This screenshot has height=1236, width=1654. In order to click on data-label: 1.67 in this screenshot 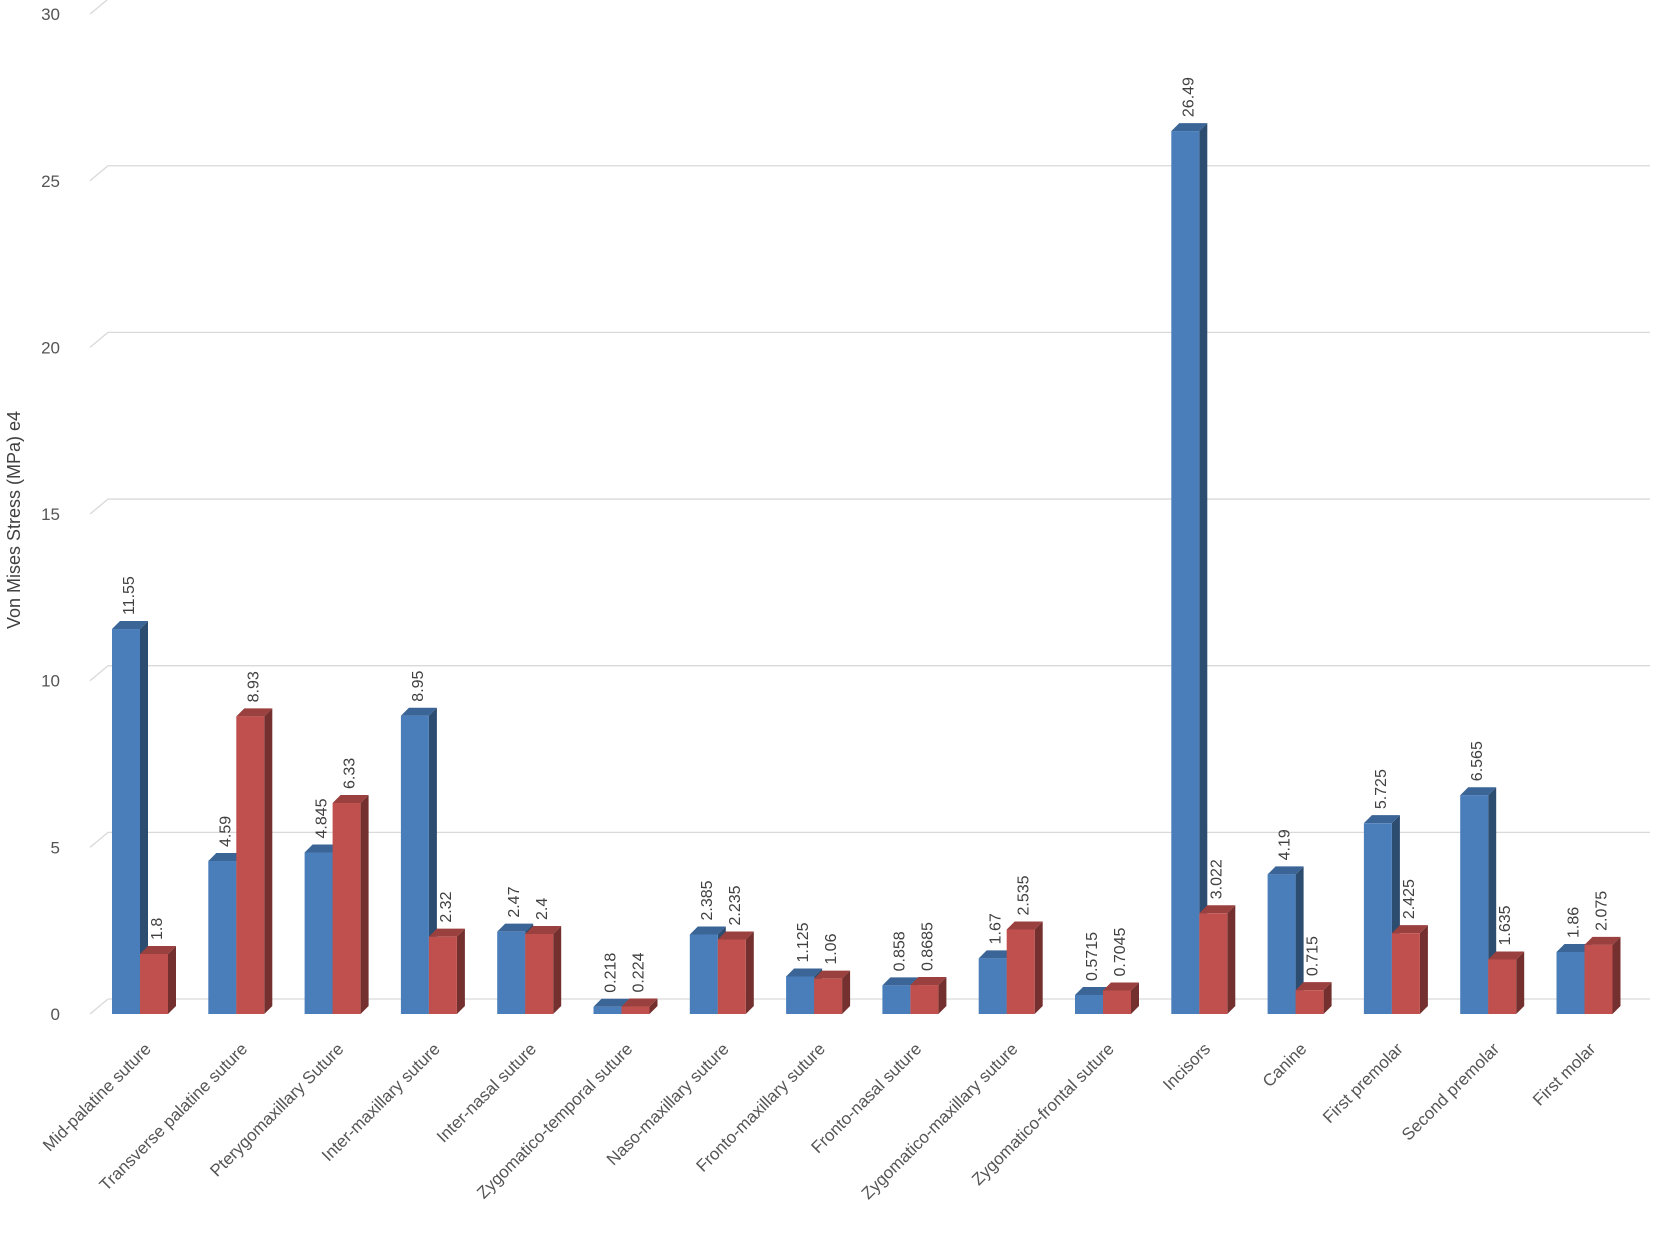, I will do `click(996, 928)`.